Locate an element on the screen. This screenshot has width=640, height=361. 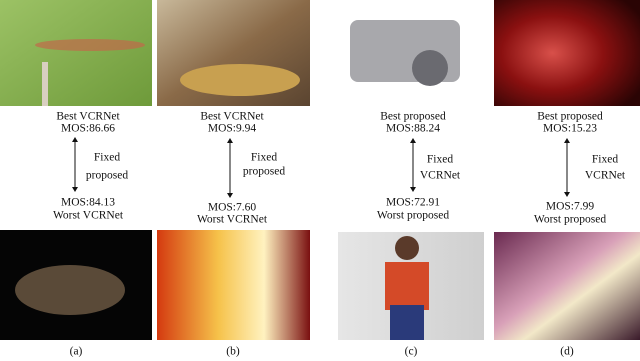
bottom-mos: MOS:72.91 is located at coordinates (413, 203).